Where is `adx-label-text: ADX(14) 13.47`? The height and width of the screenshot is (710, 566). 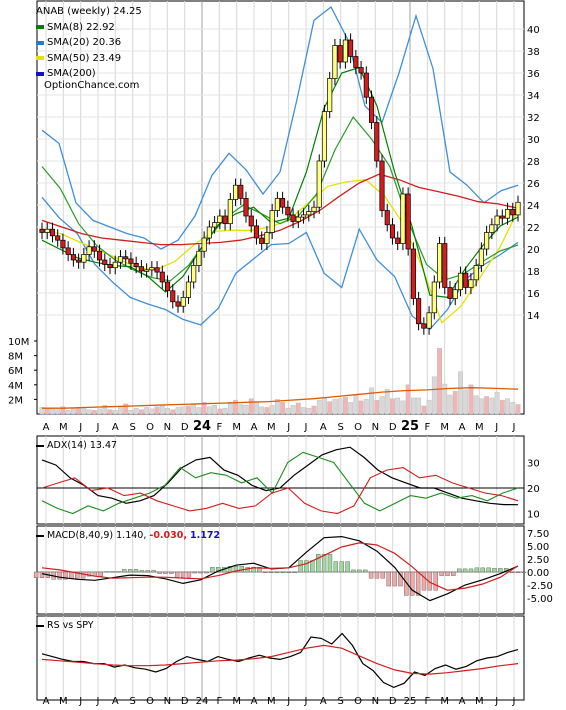 adx-label-text: ADX(14) 13.47 is located at coordinates (82, 445).